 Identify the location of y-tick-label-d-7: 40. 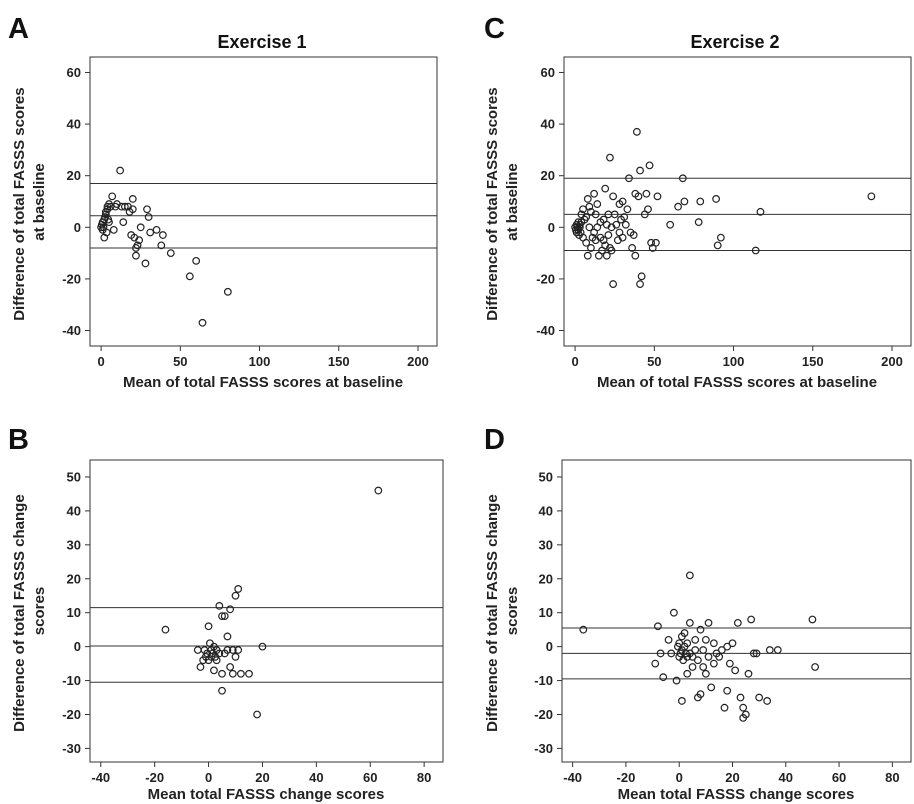
(546, 510).